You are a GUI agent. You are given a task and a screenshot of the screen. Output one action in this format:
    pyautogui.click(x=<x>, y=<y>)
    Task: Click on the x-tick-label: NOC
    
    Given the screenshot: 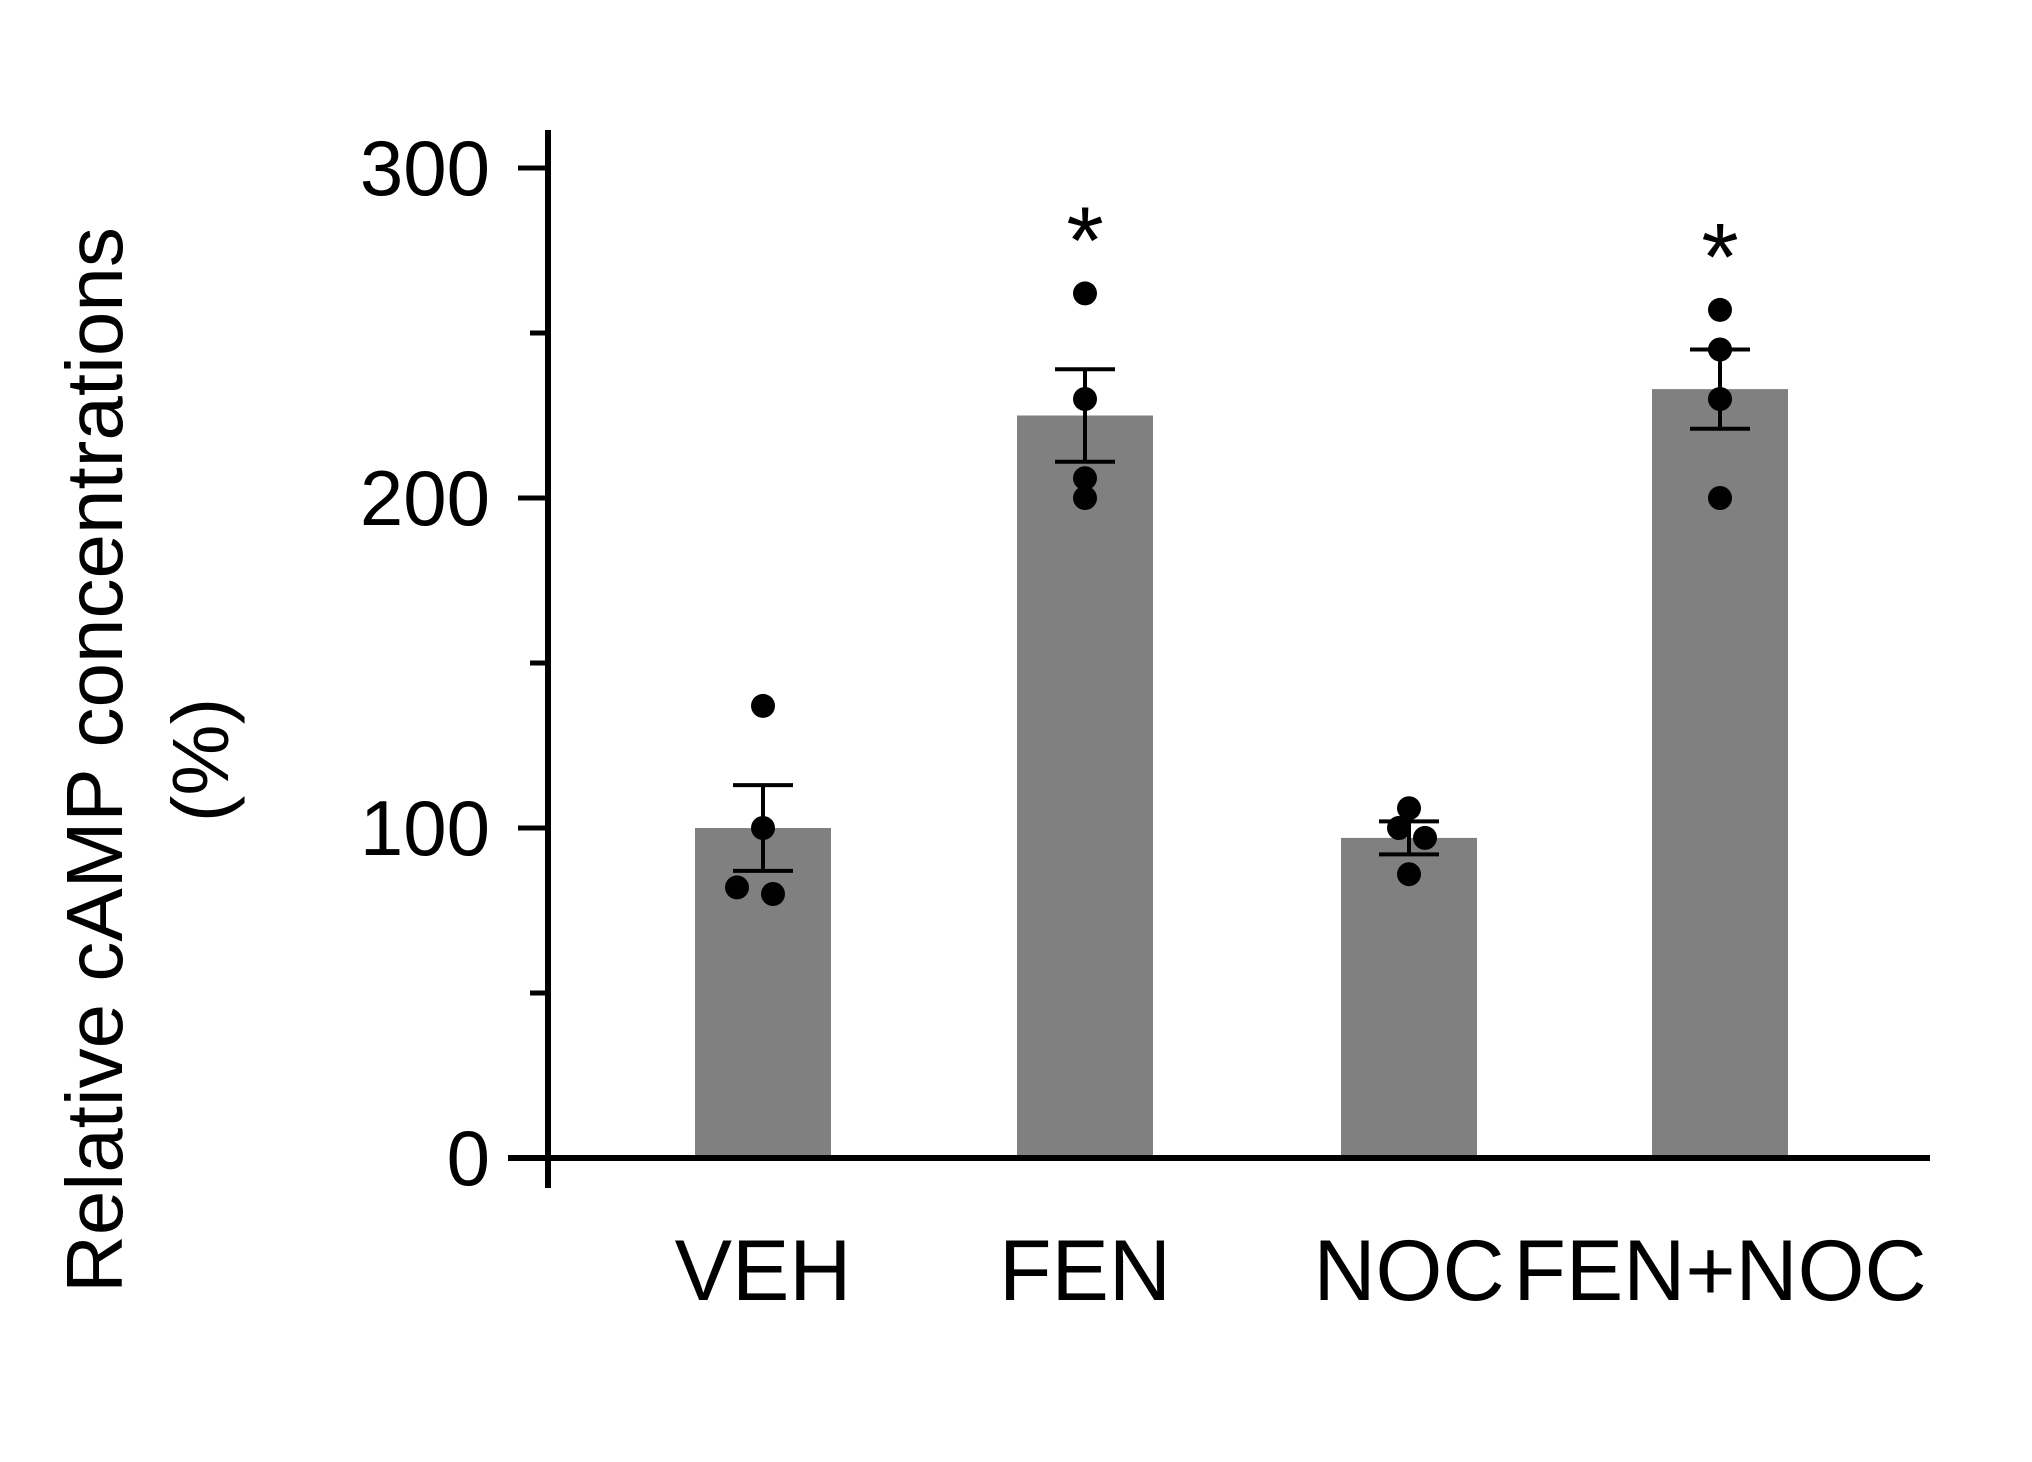 What is the action you would take?
    pyautogui.click(x=1408, y=1271)
    